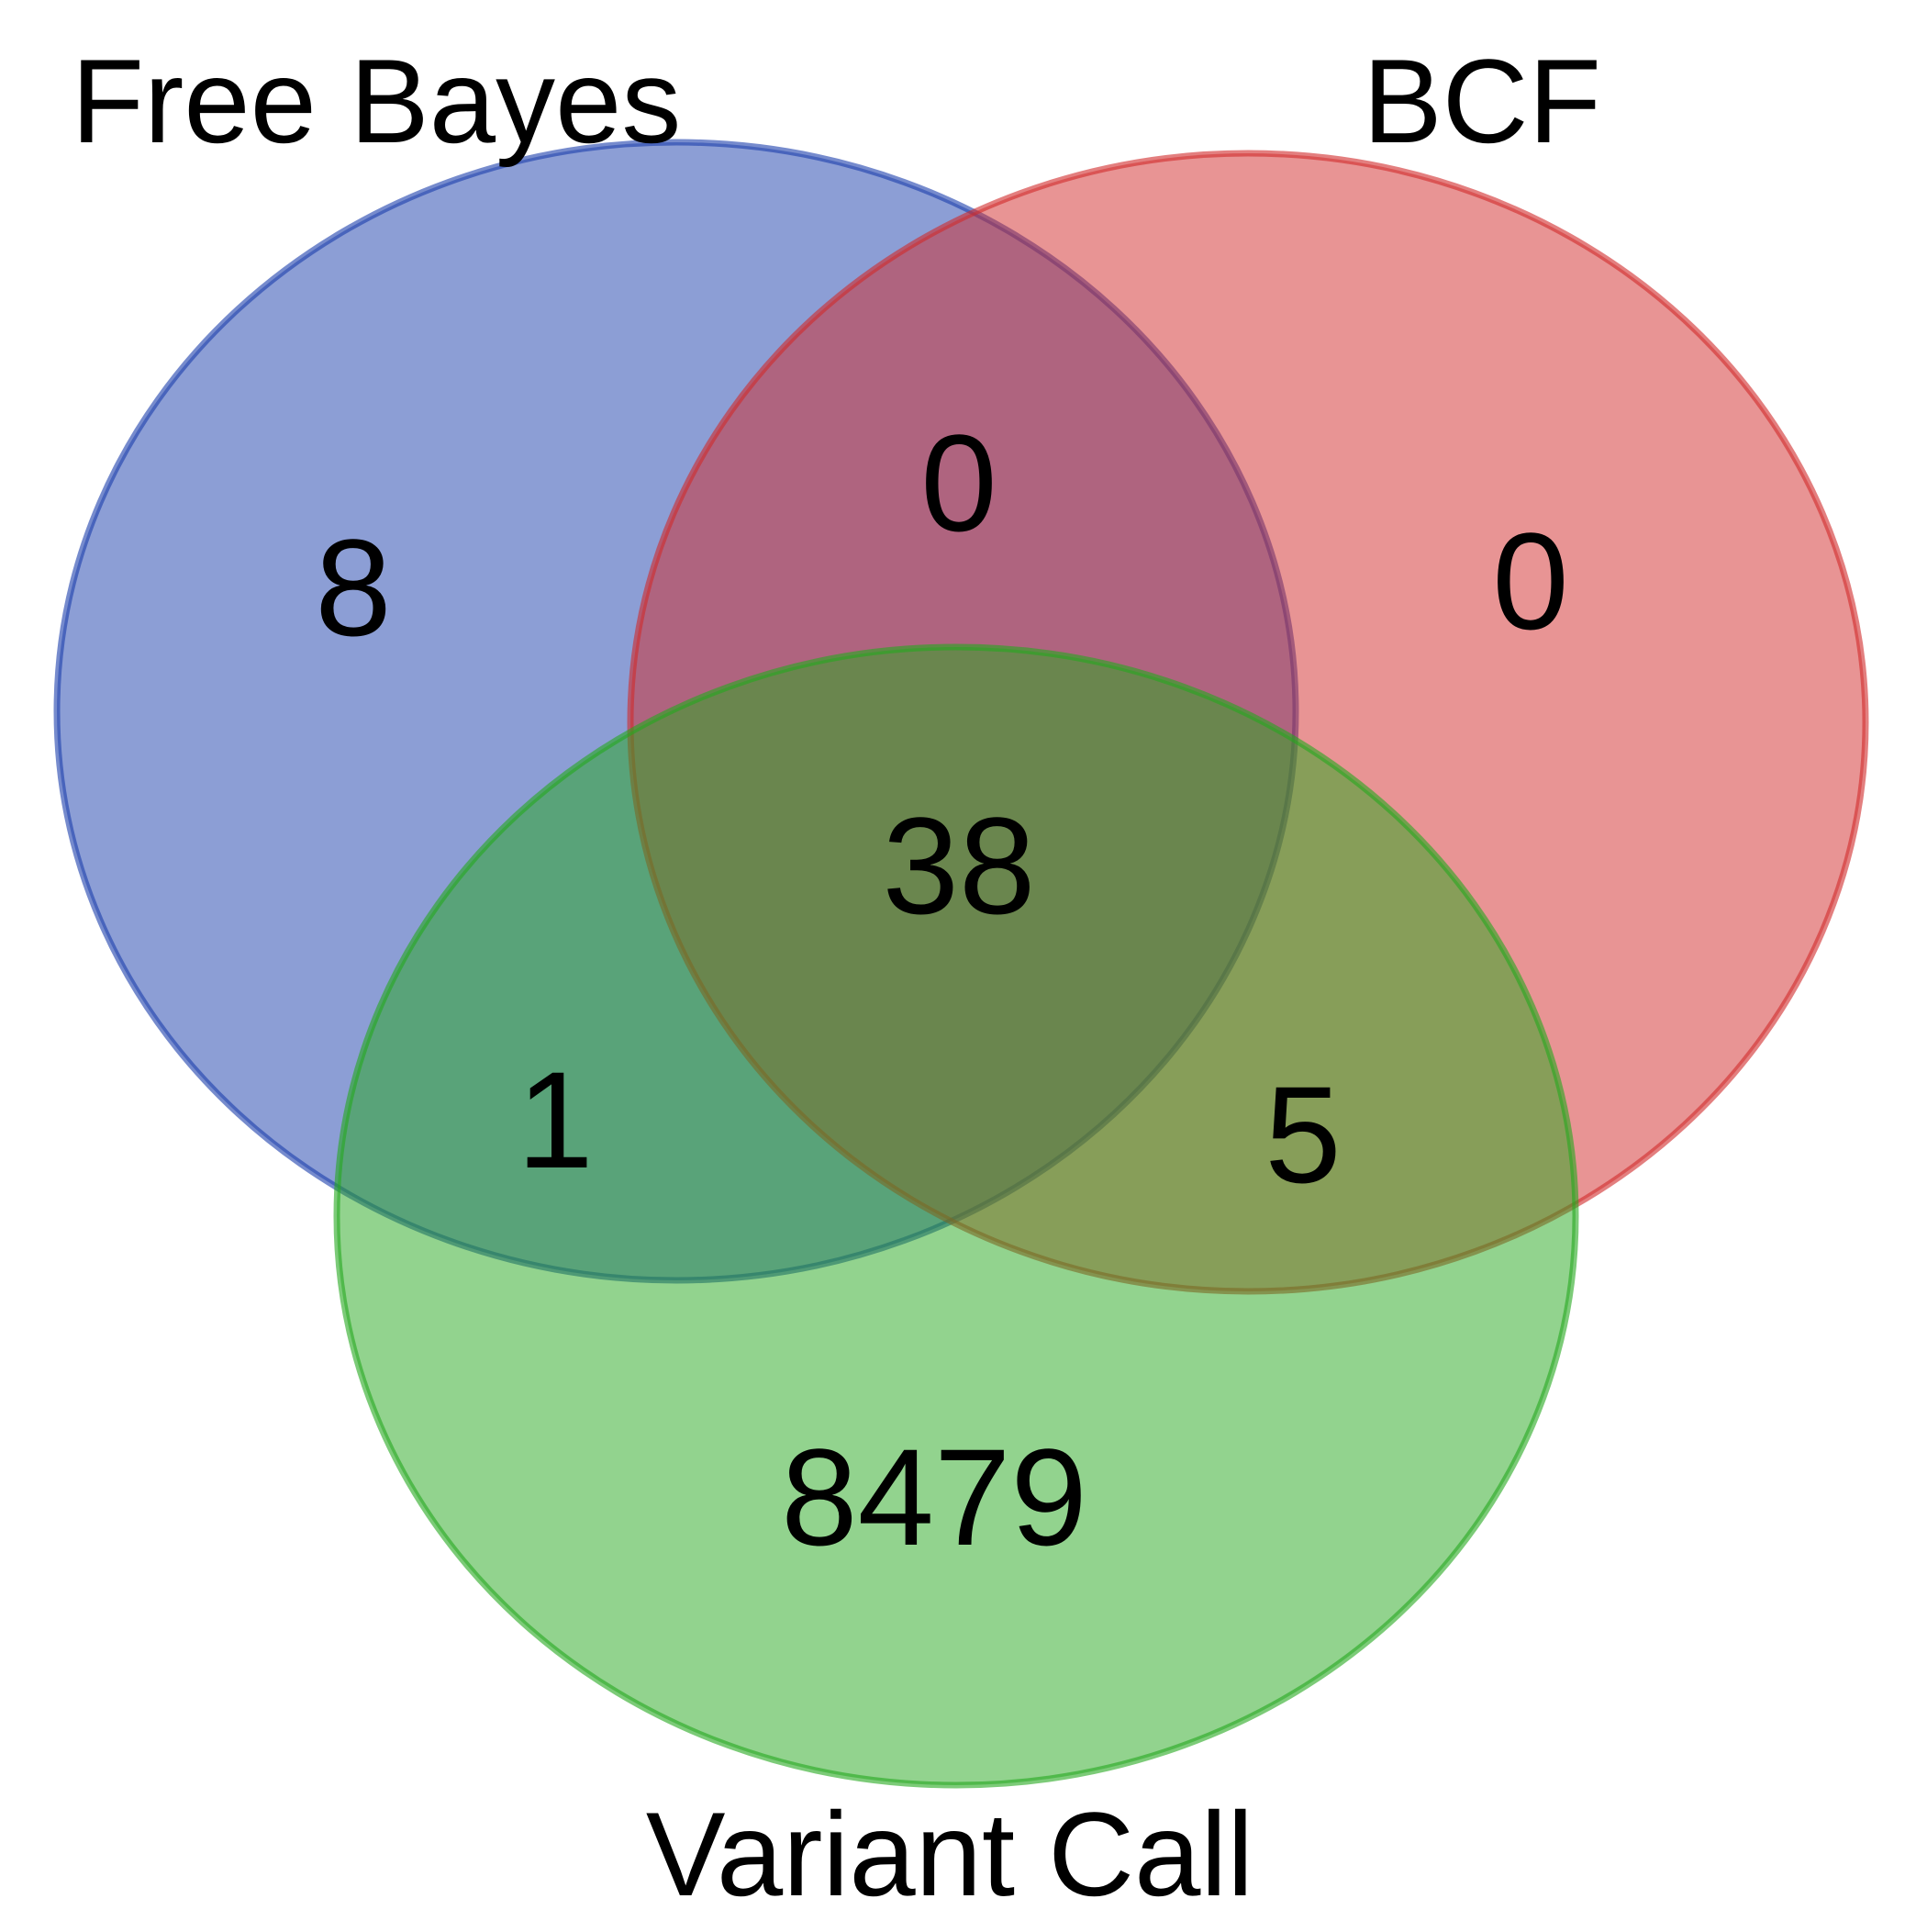 Image resolution: width=1916 pixels, height=1932 pixels. What do you see at coordinates (1302, 1134) in the screenshot?
I see `bcf-variant-call-count: 5` at bounding box center [1302, 1134].